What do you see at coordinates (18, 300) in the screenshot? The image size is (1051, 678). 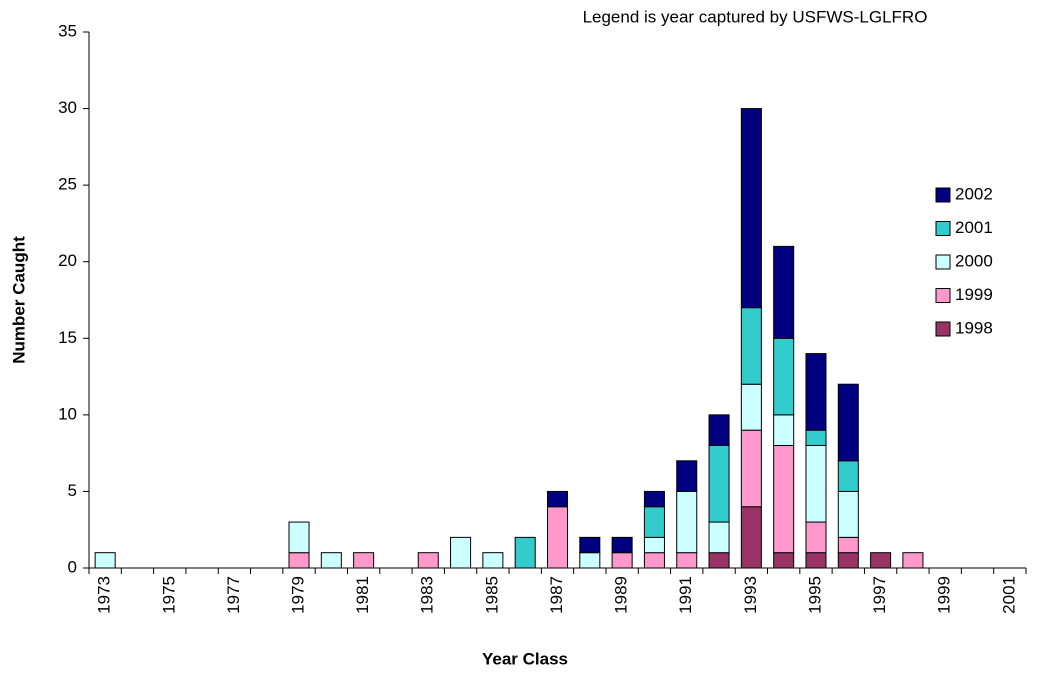 I see `y-axis-title: Number Caught` at bounding box center [18, 300].